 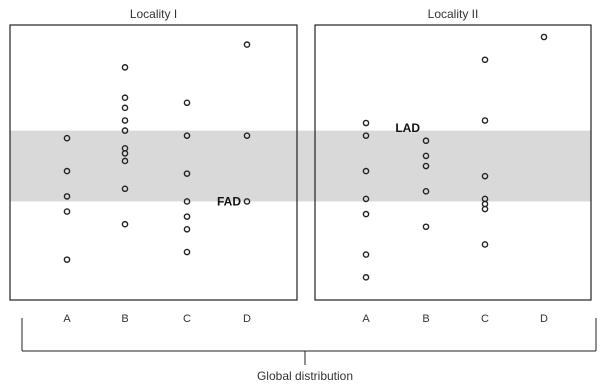 What do you see at coordinates (305, 376) in the screenshot?
I see `caption: Global distribution` at bounding box center [305, 376].